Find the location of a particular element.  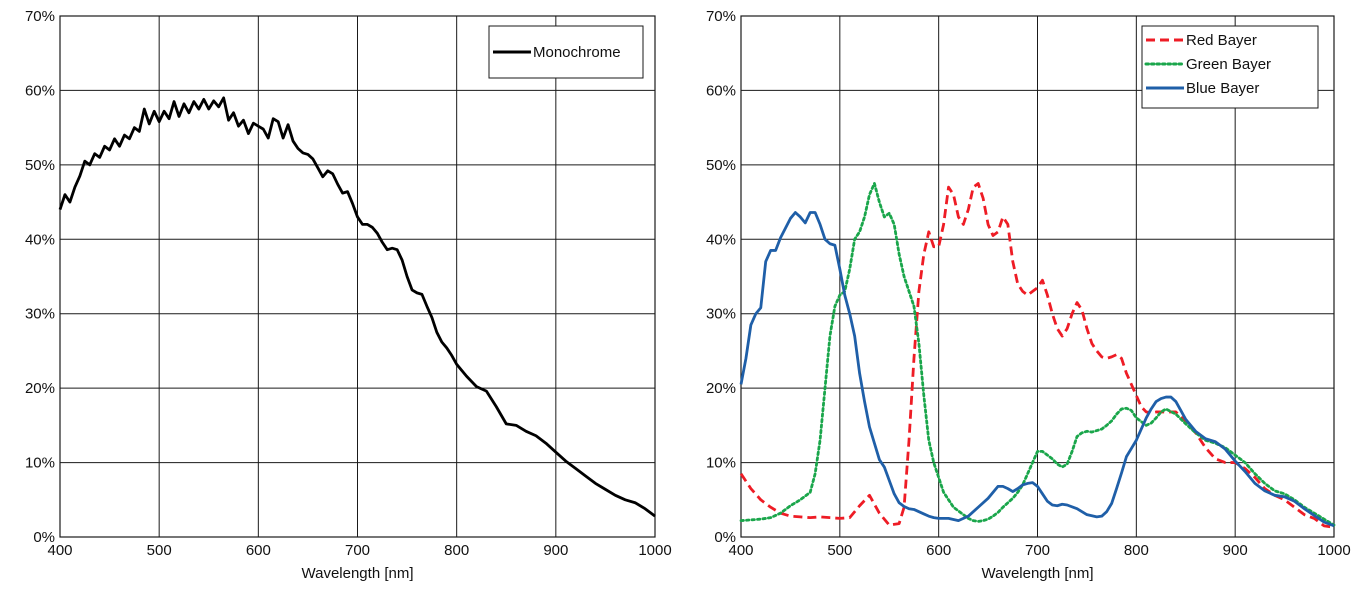

right-legend-box is located at coordinates (1230, 67).